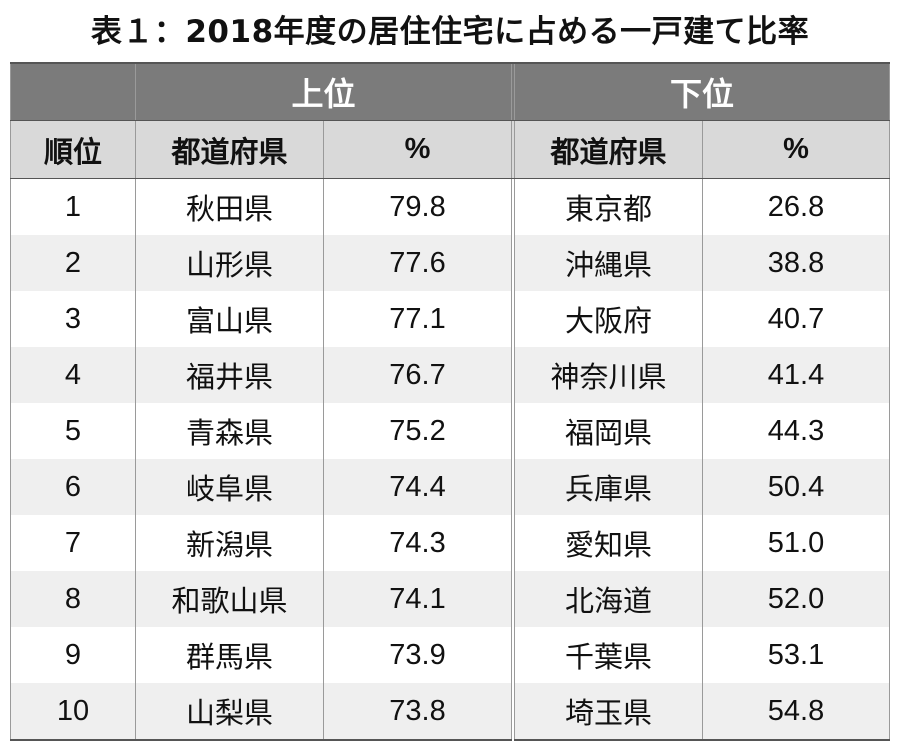 The height and width of the screenshot is (753, 900). Describe the element at coordinates (73, 599) in the screenshot. I see `rank-cell: 8` at that location.